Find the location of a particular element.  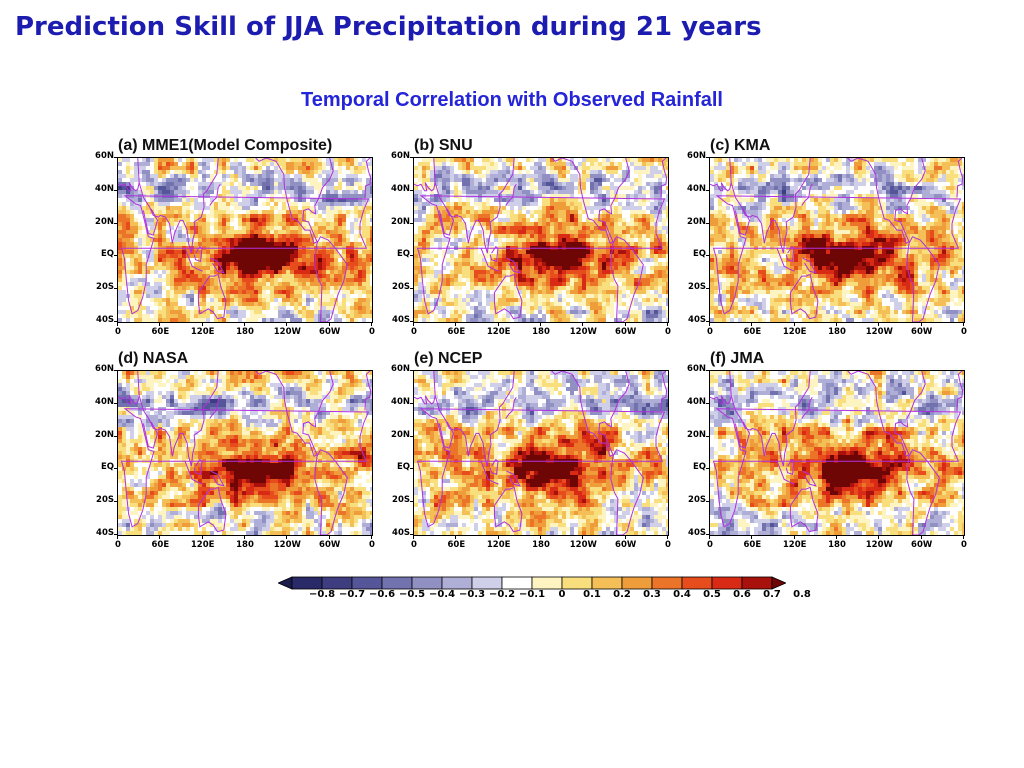

colorbar-label: −0.6 is located at coordinates (382, 594).